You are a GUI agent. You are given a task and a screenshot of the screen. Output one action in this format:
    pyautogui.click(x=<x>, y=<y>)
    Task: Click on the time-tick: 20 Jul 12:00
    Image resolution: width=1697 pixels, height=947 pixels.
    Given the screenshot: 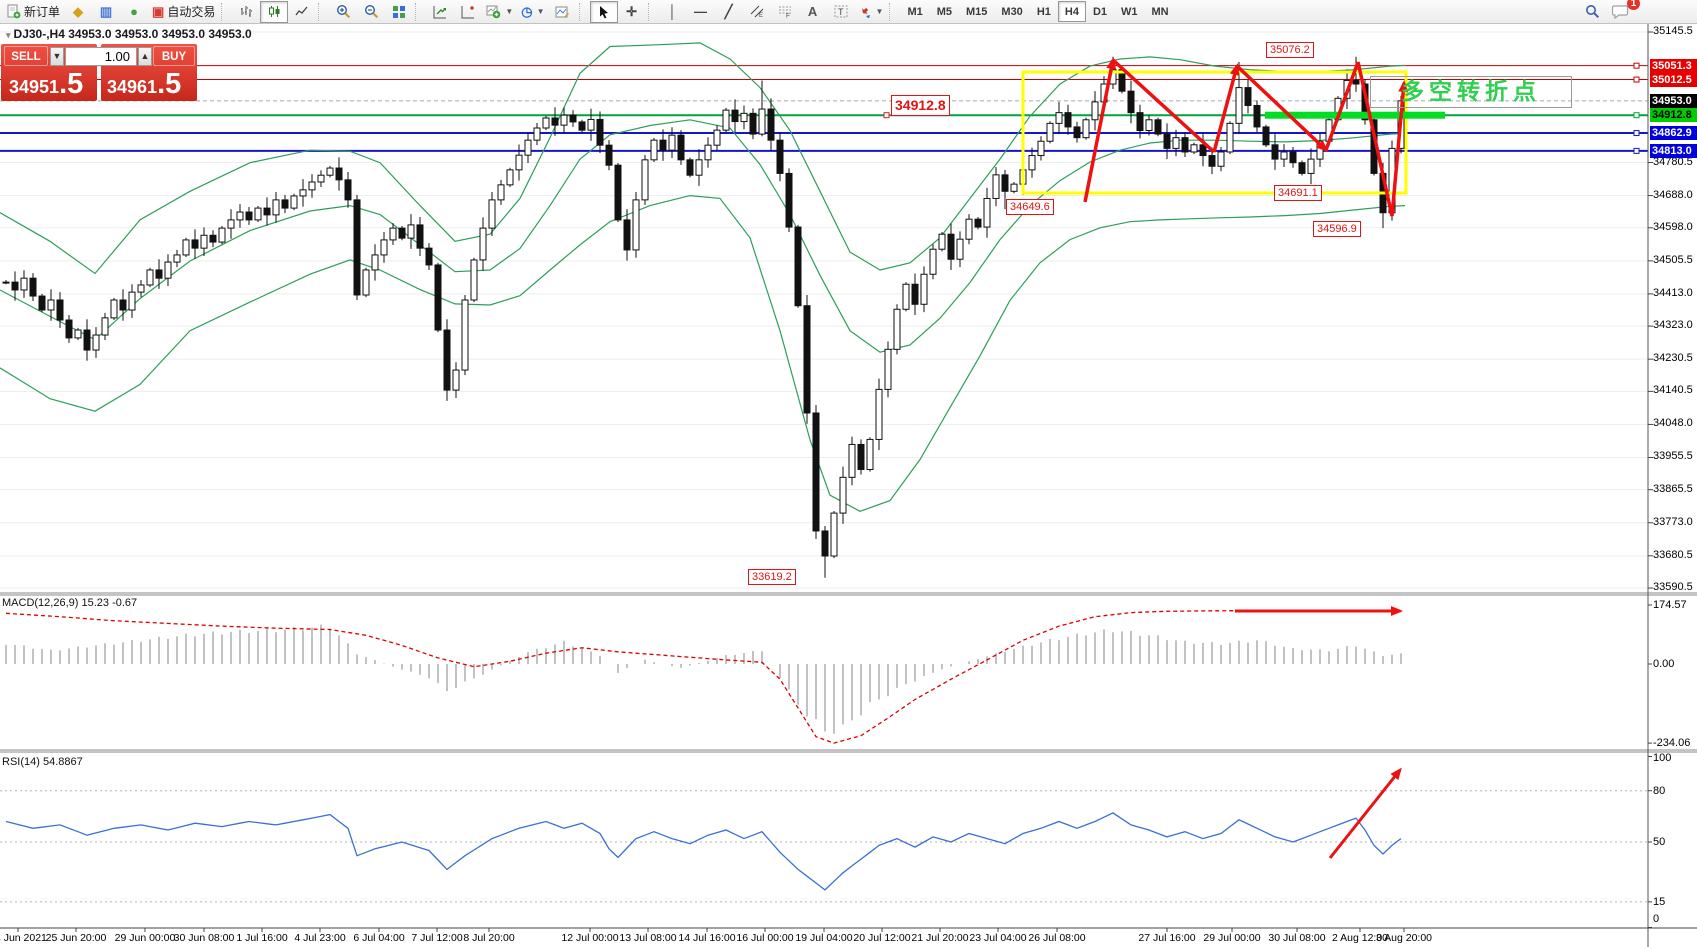 What is the action you would take?
    pyautogui.click(x=882, y=938)
    